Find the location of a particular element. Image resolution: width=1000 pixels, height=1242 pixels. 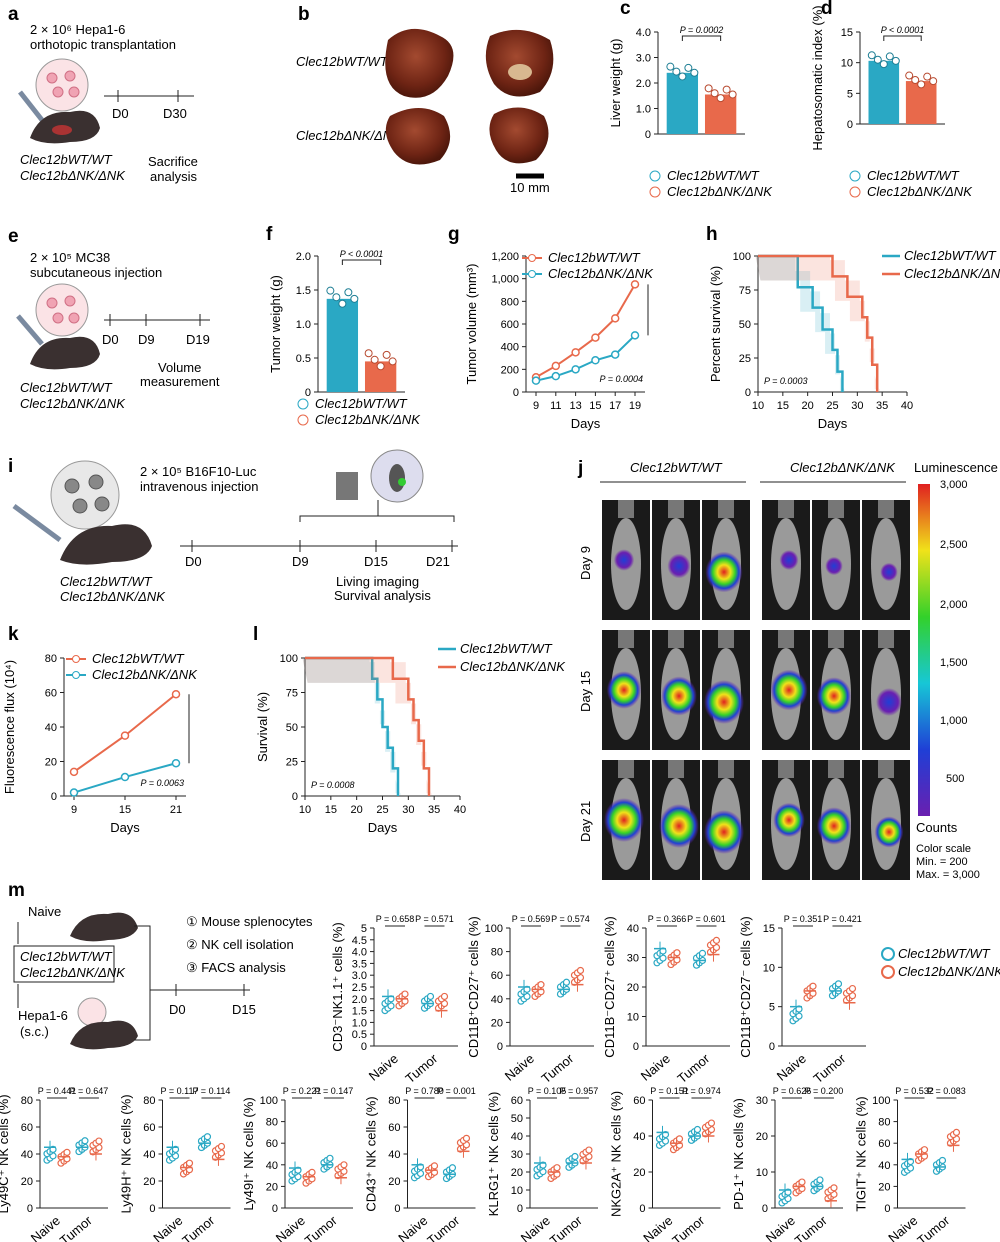

y-tick-label: 80 is located at coordinates (51, 659).